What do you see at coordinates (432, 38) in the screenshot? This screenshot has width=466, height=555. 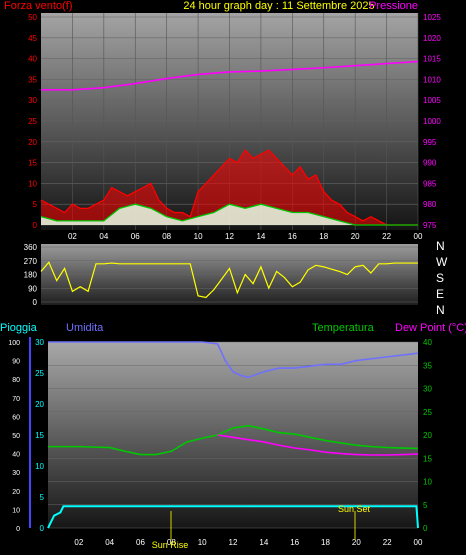 I see `right-tick-label: 1020` at bounding box center [432, 38].